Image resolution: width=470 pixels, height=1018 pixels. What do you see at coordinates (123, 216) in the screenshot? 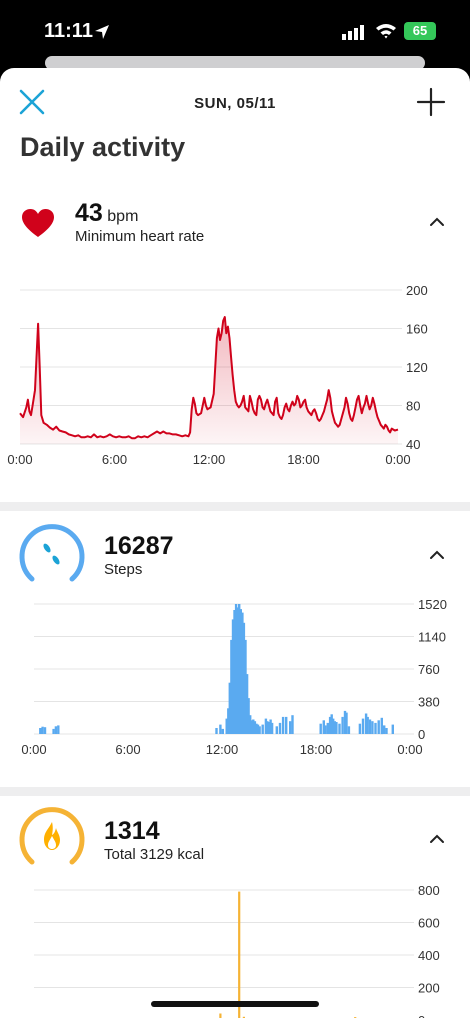
I see `heart-rate-unit: bpm` at bounding box center [123, 216].